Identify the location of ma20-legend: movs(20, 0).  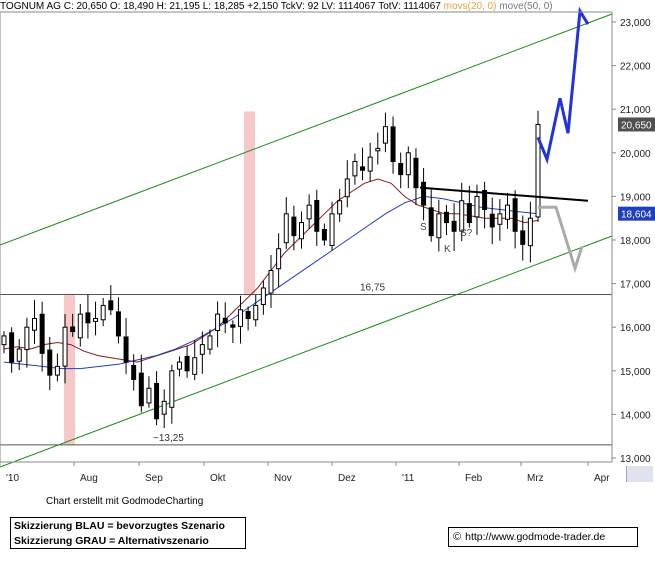
(470, 6).